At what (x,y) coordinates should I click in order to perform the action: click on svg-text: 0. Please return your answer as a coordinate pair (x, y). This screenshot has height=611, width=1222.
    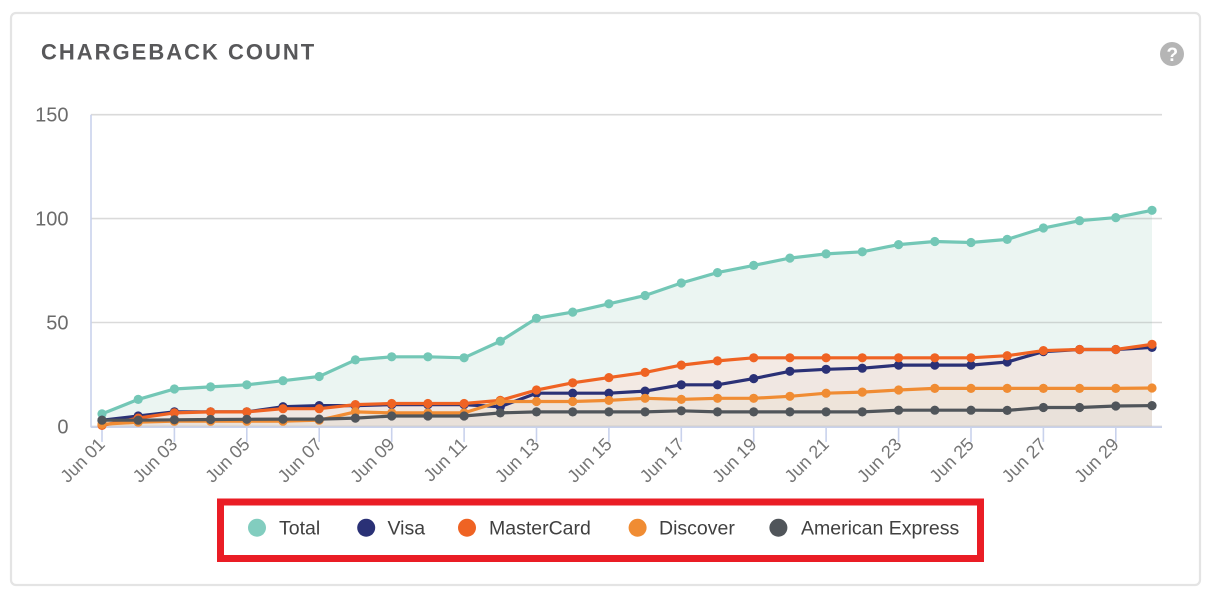
    Looking at the image, I should click on (62, 427).